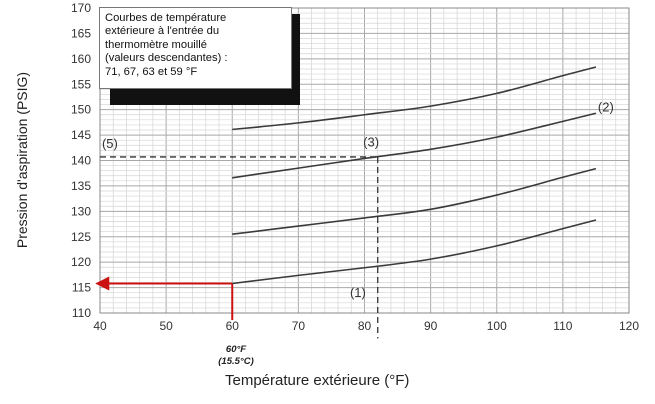 This screenshot has width=655, height=404. I want to click on note-line: Courbes de température, so click(166, 18).